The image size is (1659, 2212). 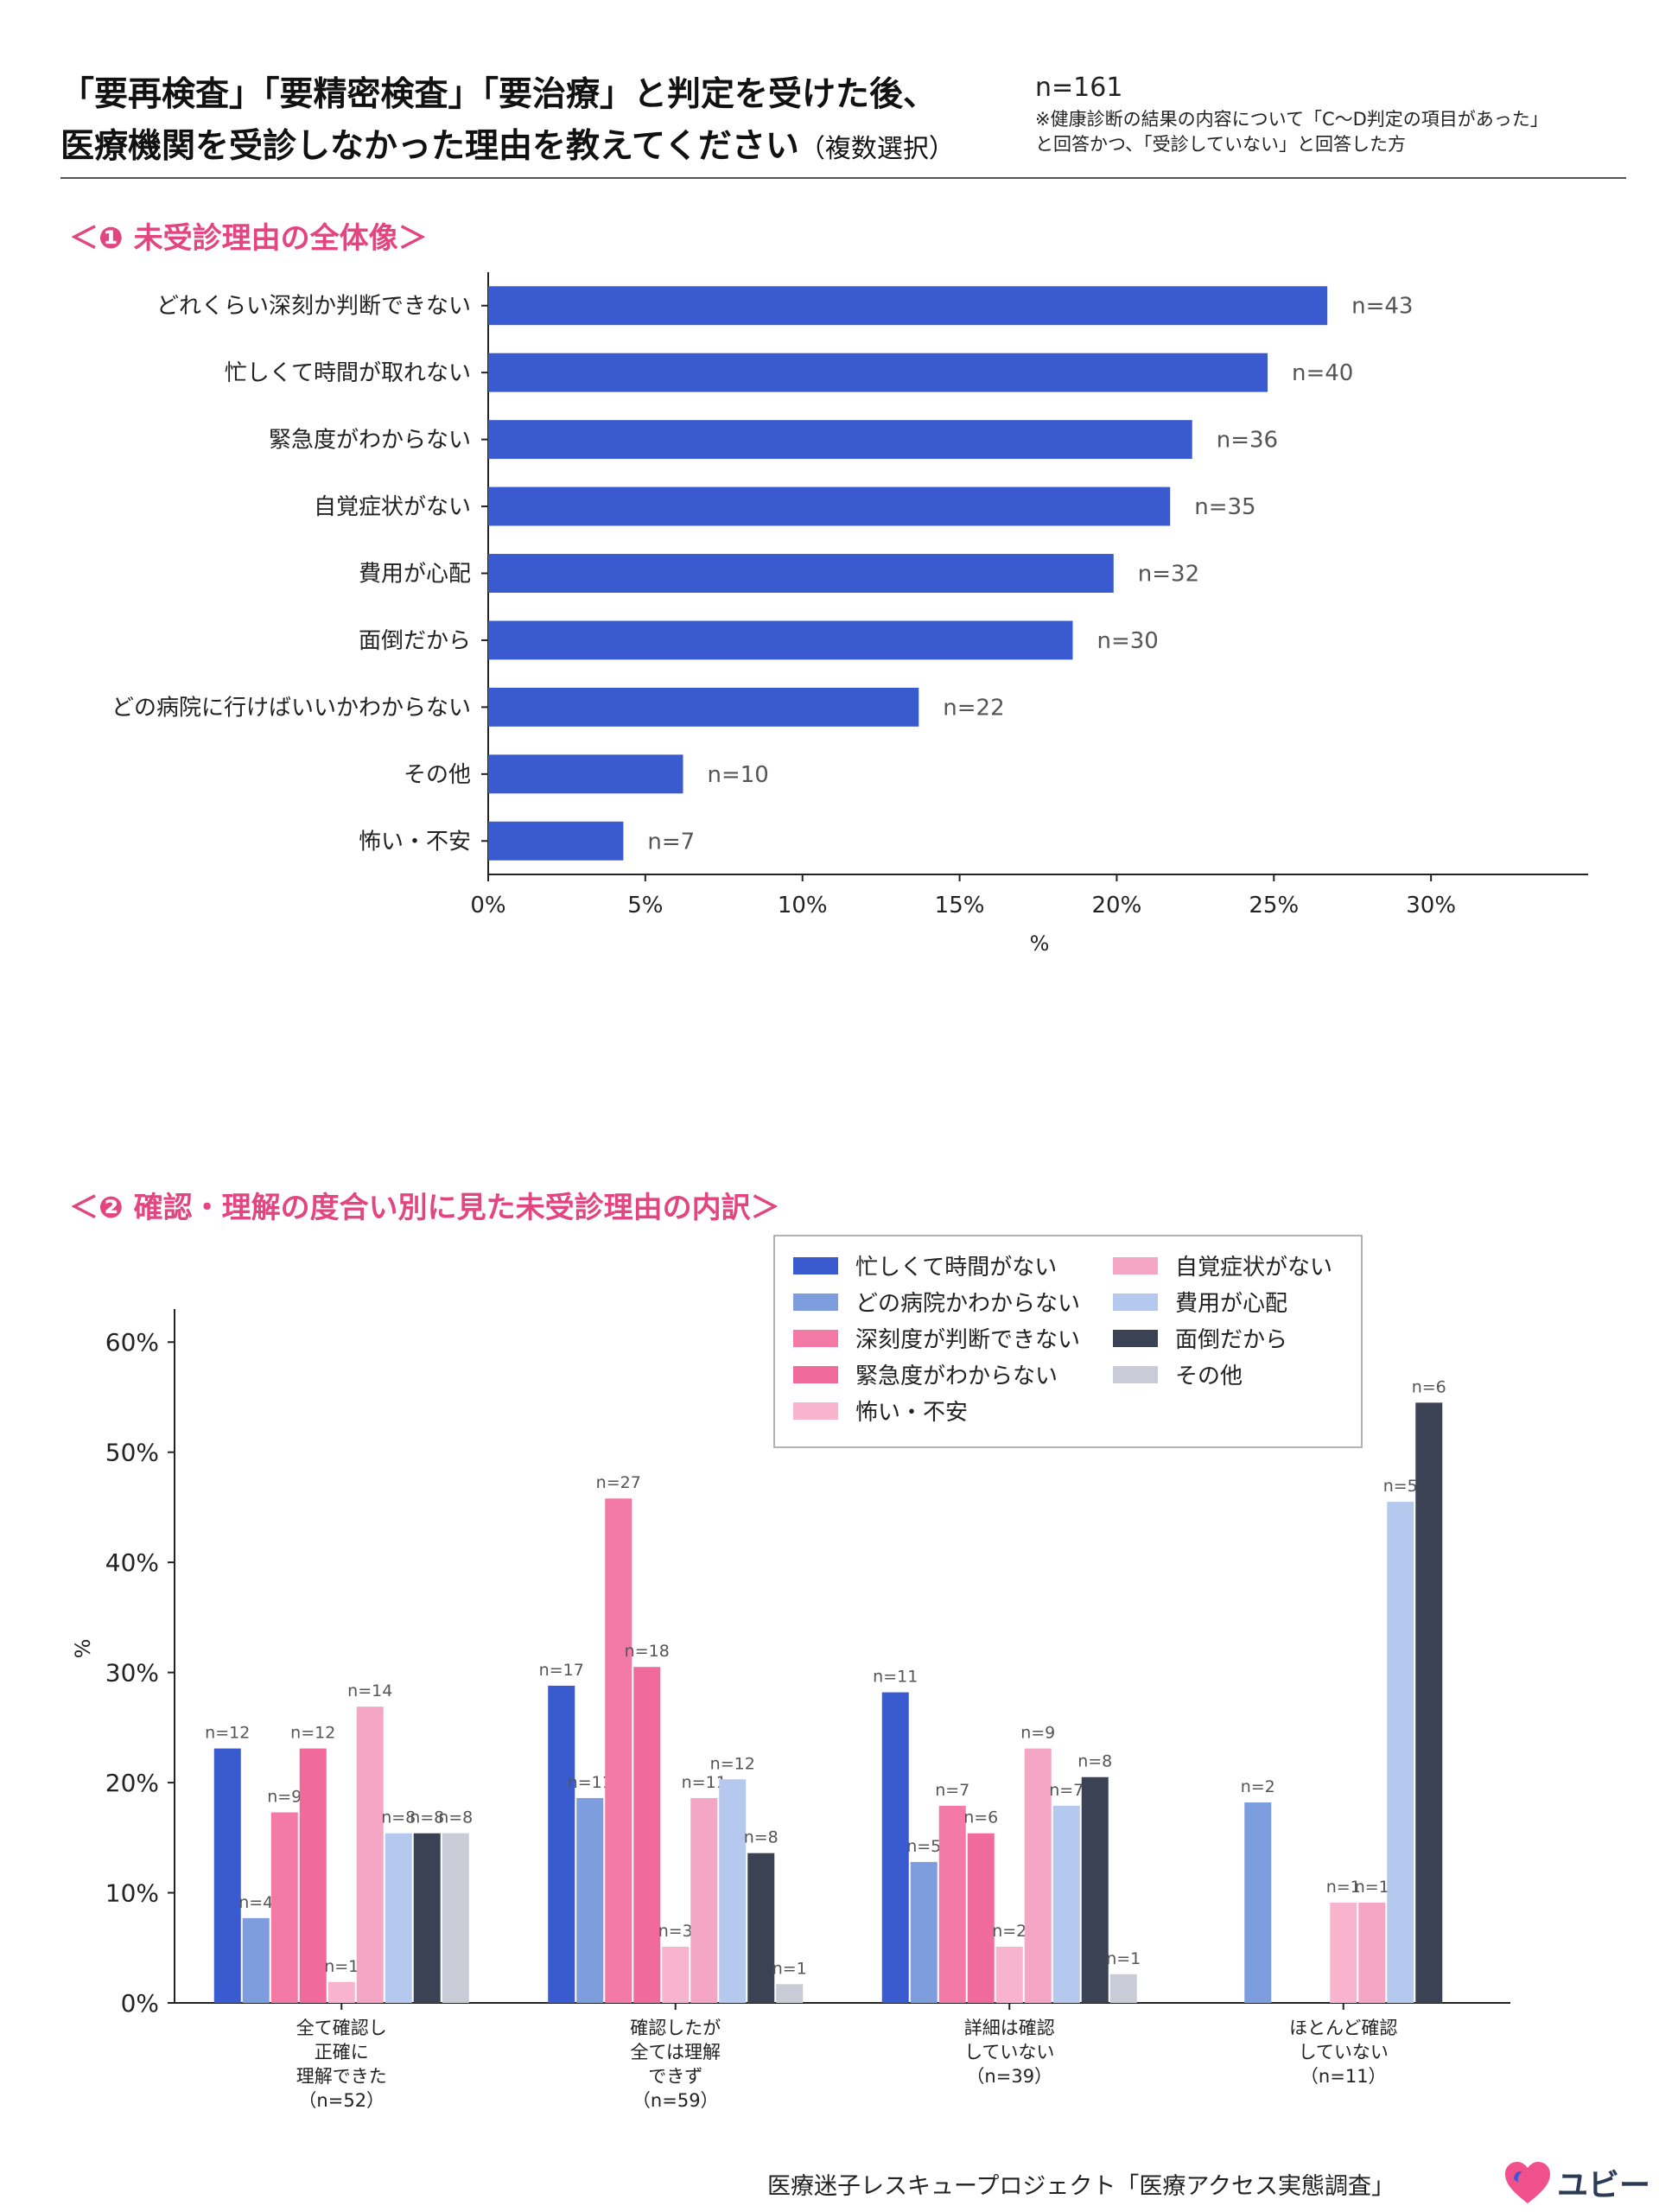 I want to click on category-label: 費用が心配, so click(x=415, y=575).